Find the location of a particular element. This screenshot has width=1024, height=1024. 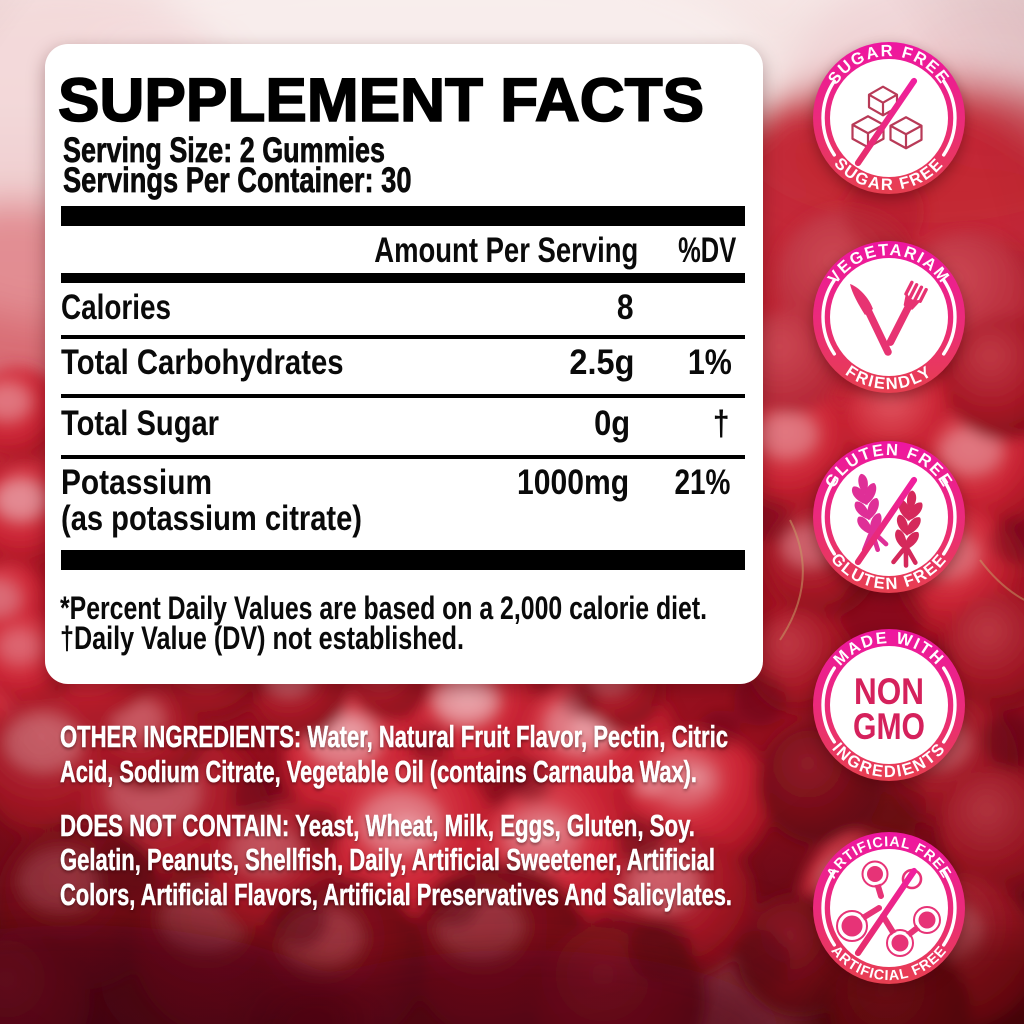

svg-text: NON is located at coordinates (889, 691).